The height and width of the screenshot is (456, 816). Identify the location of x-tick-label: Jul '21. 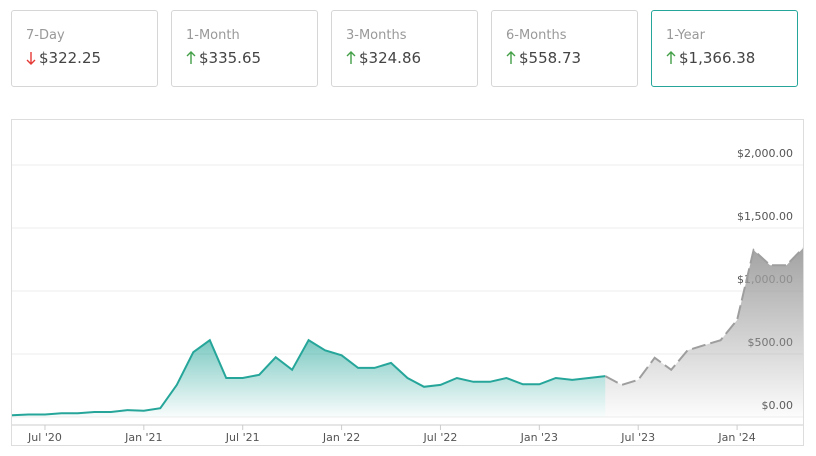
(242, 437).